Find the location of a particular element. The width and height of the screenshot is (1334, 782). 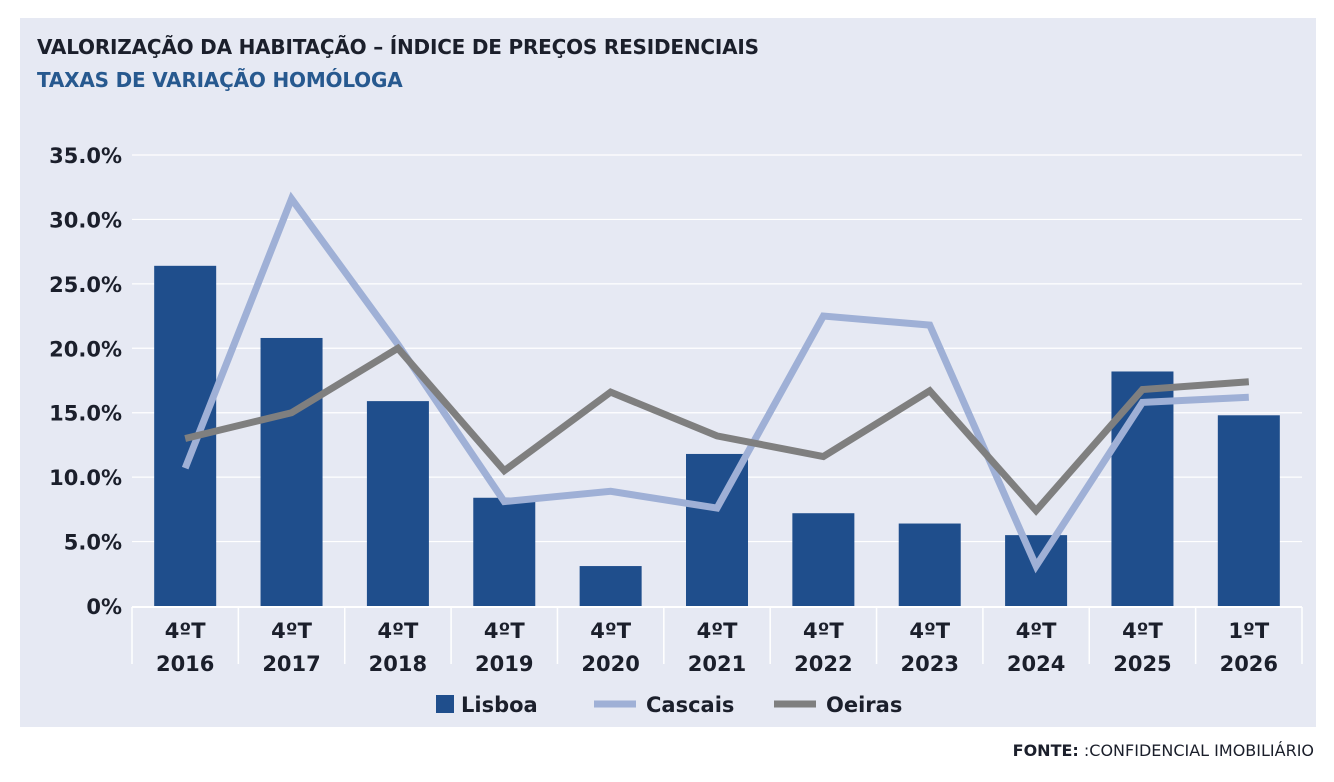

y-tick-label: 20.0% is located at coordinates (85, 349).